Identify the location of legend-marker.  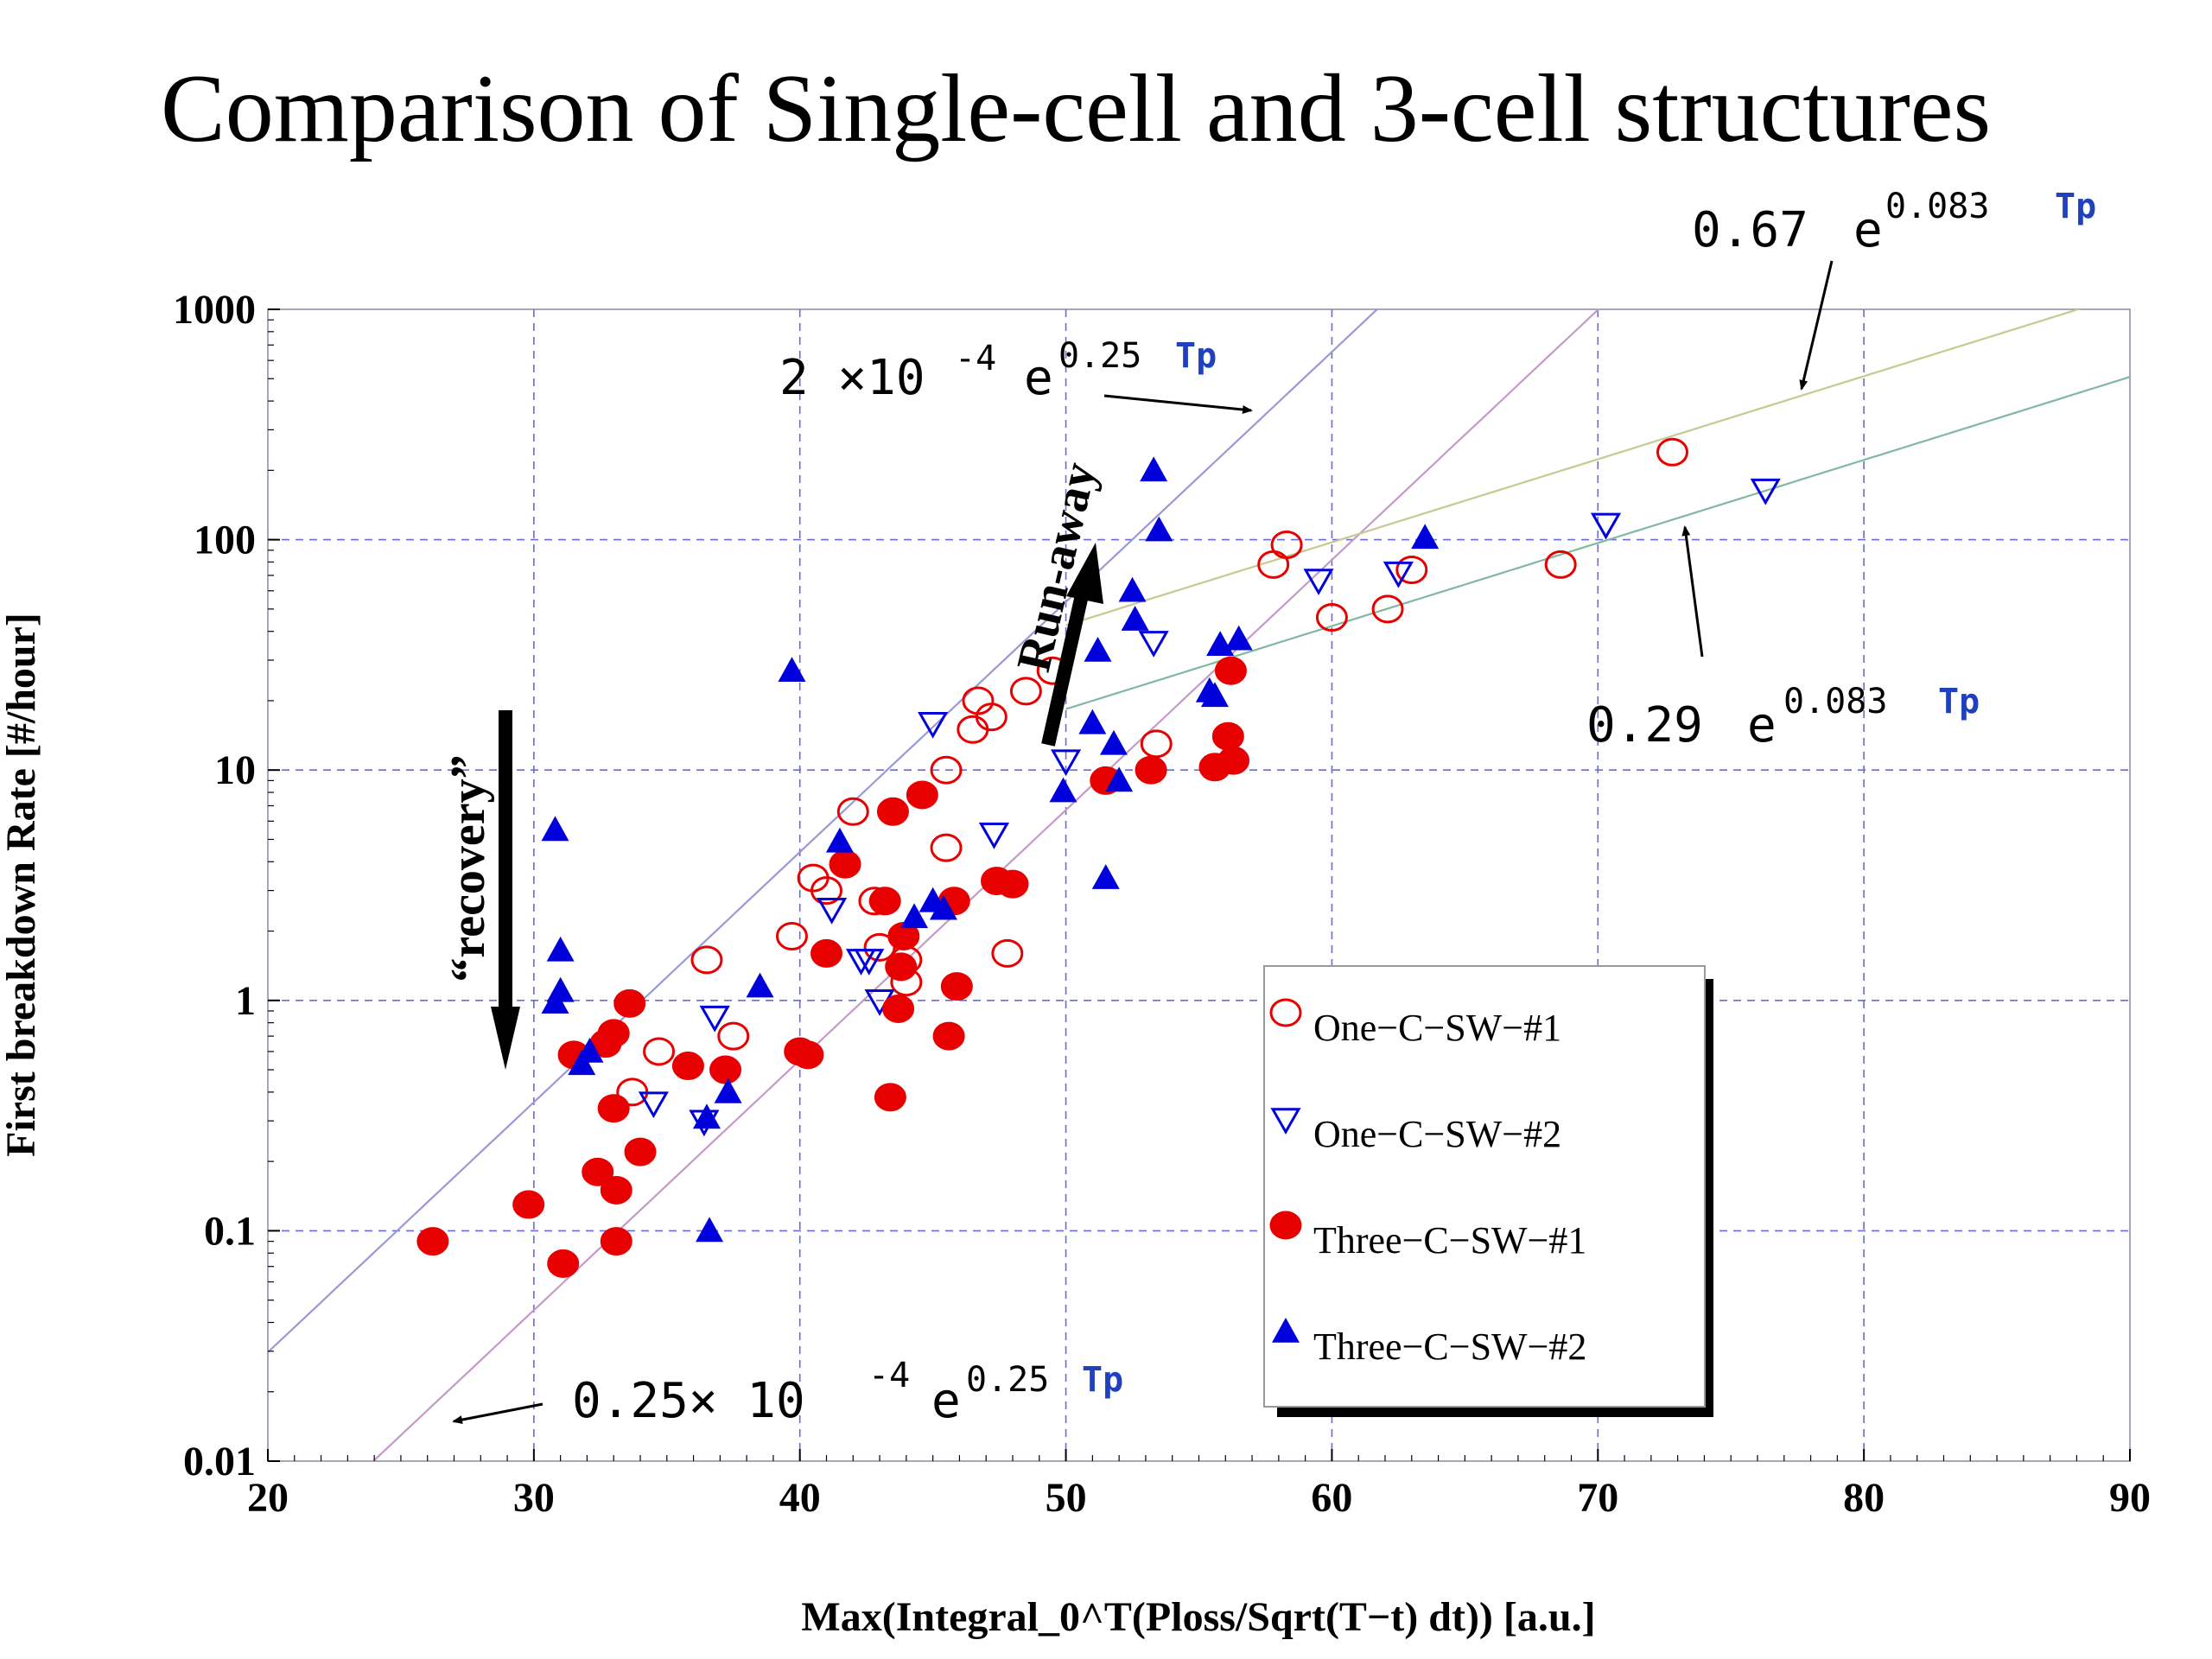
(1285, 1121).